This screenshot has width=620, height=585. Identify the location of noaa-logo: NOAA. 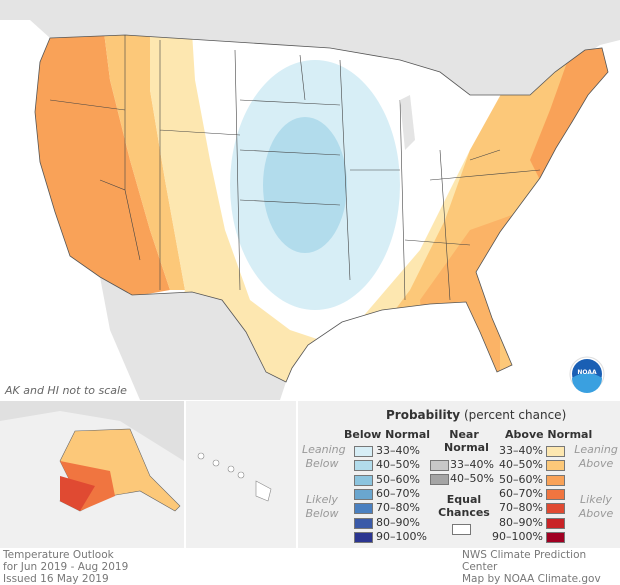
(587, 374).